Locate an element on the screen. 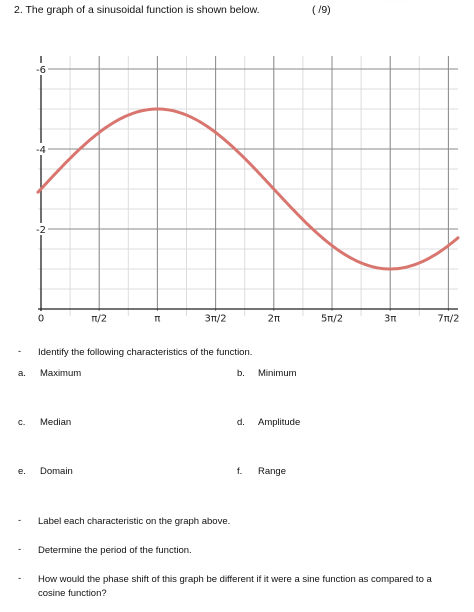  x-tick-label: 7π/2 is located at coordinates (448, 319).